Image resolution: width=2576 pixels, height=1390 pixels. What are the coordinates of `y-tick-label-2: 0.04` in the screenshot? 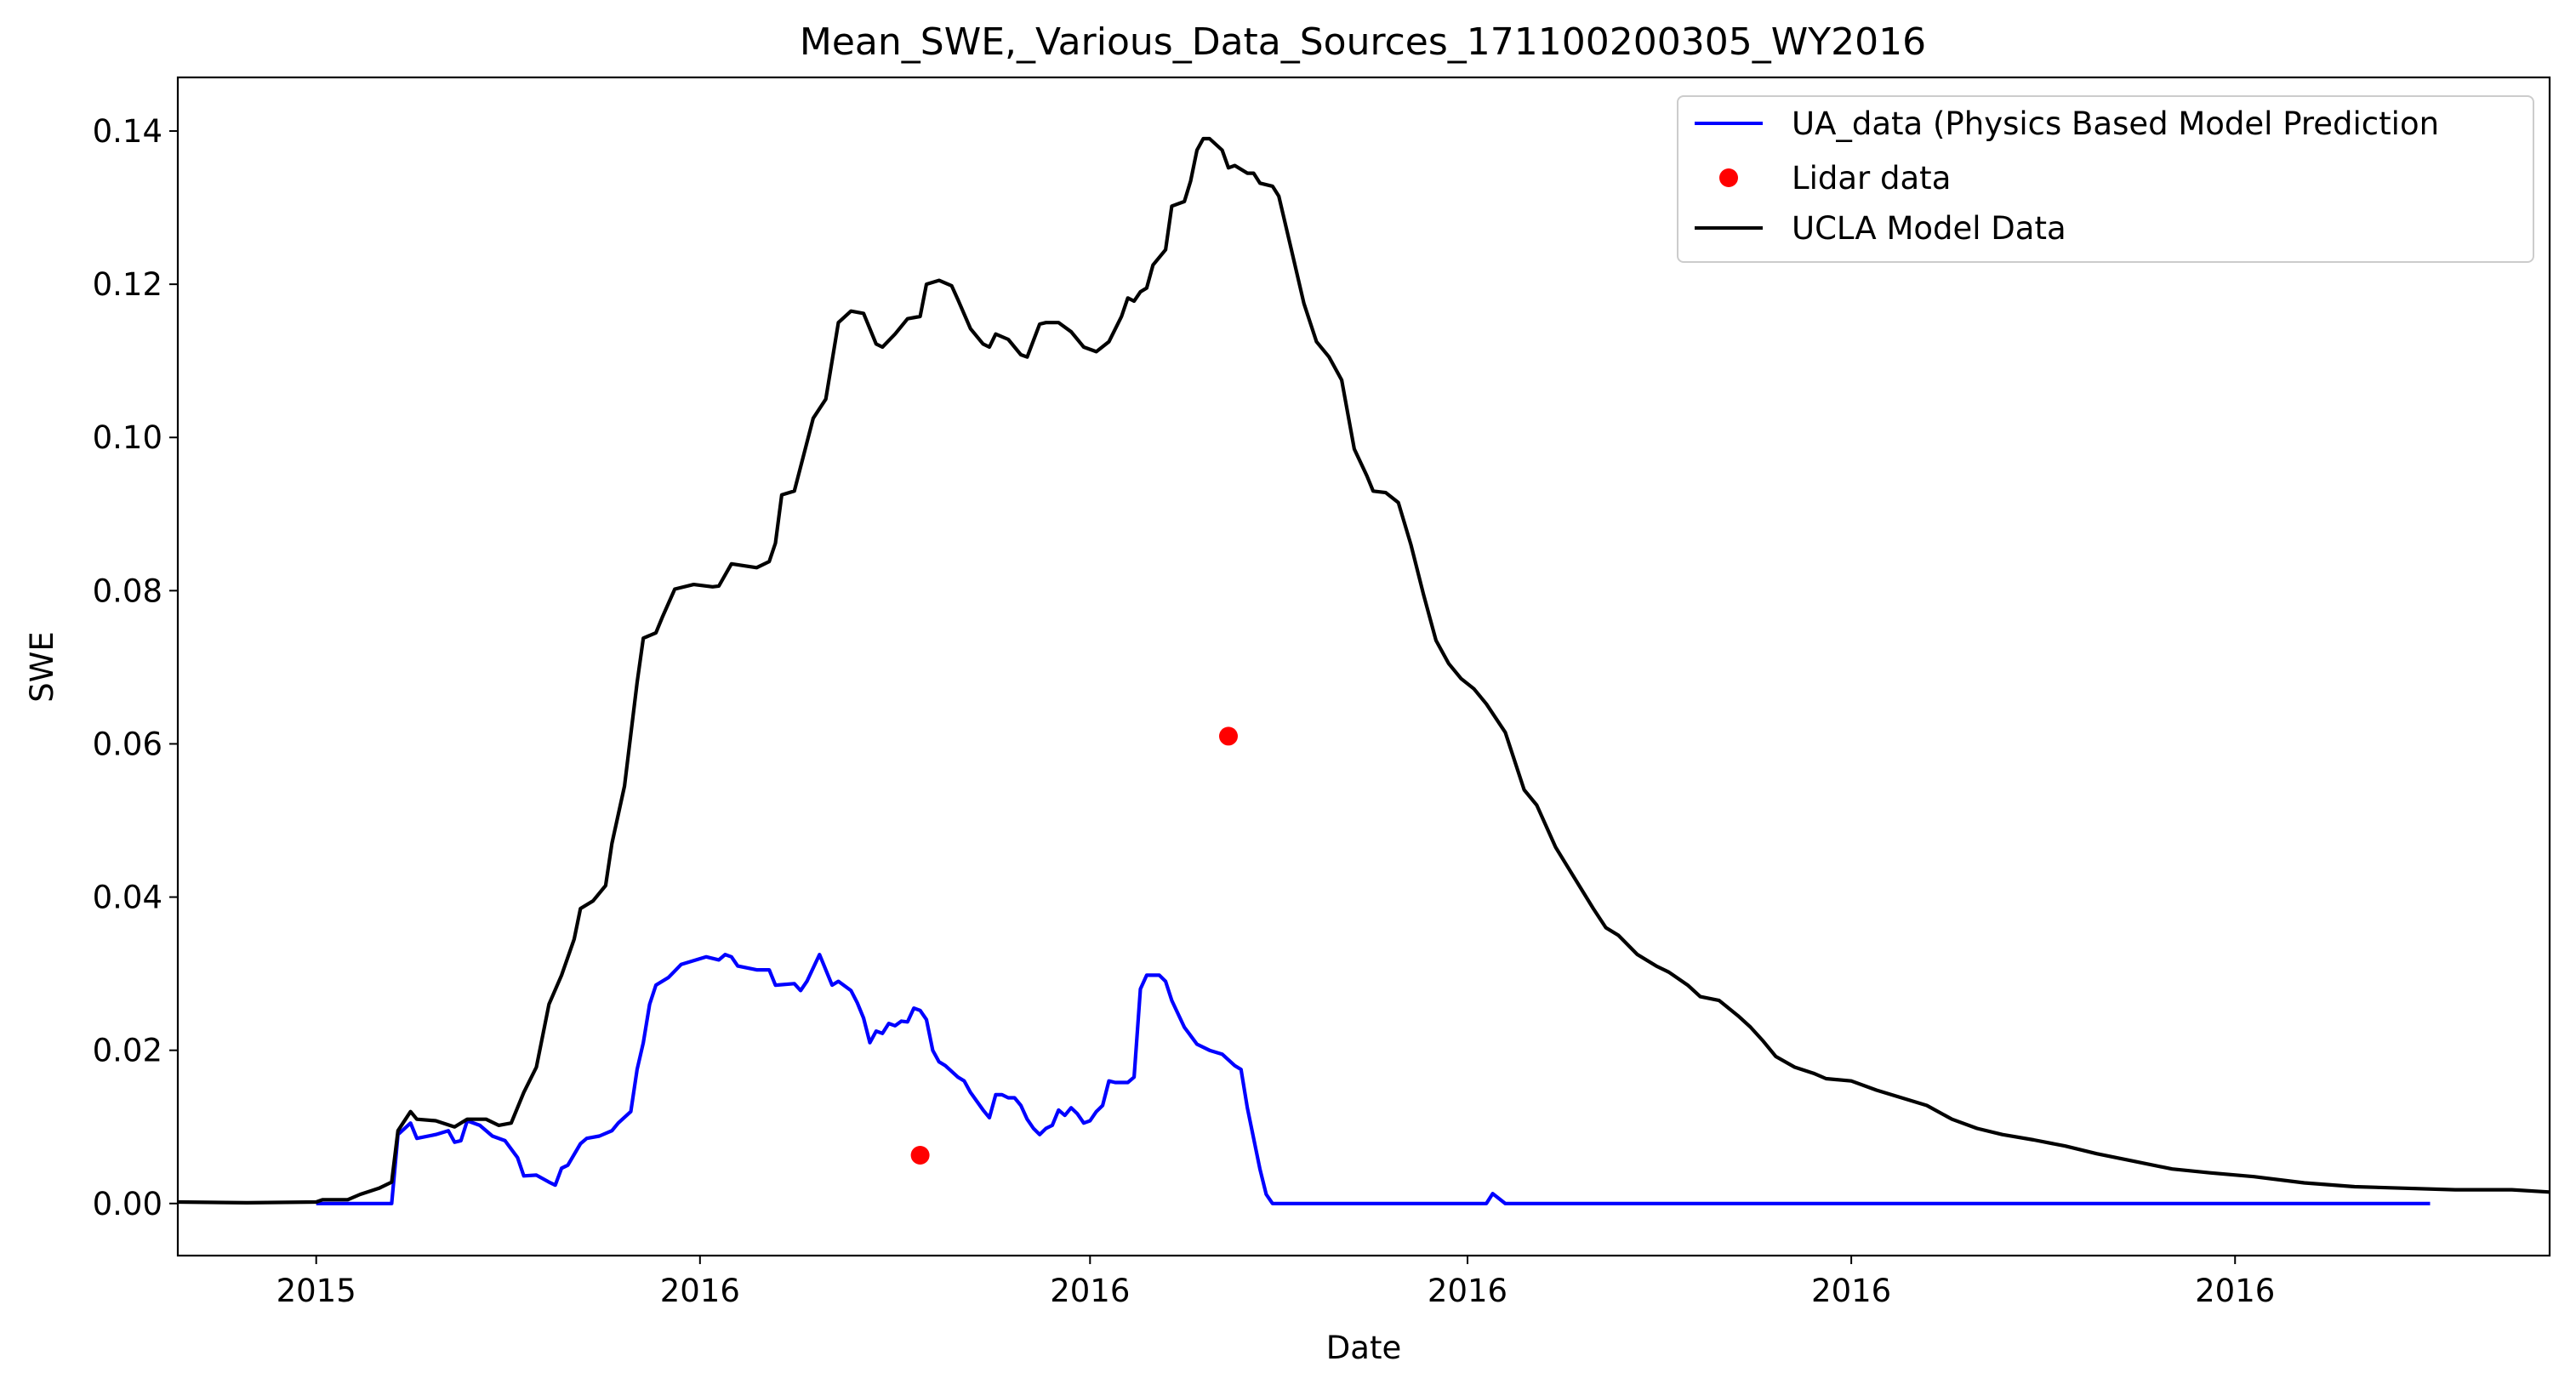 It's located at (128, 898).